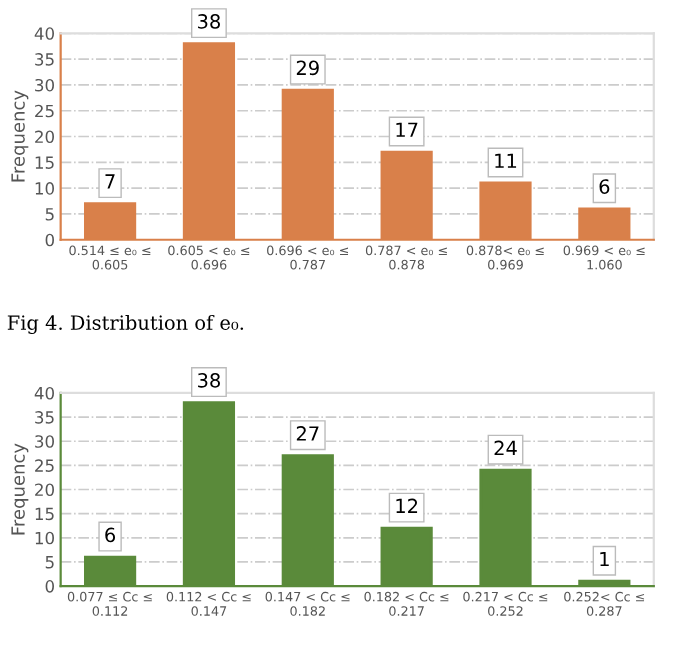  I want to click on data-label: 11, so click(506, 160).